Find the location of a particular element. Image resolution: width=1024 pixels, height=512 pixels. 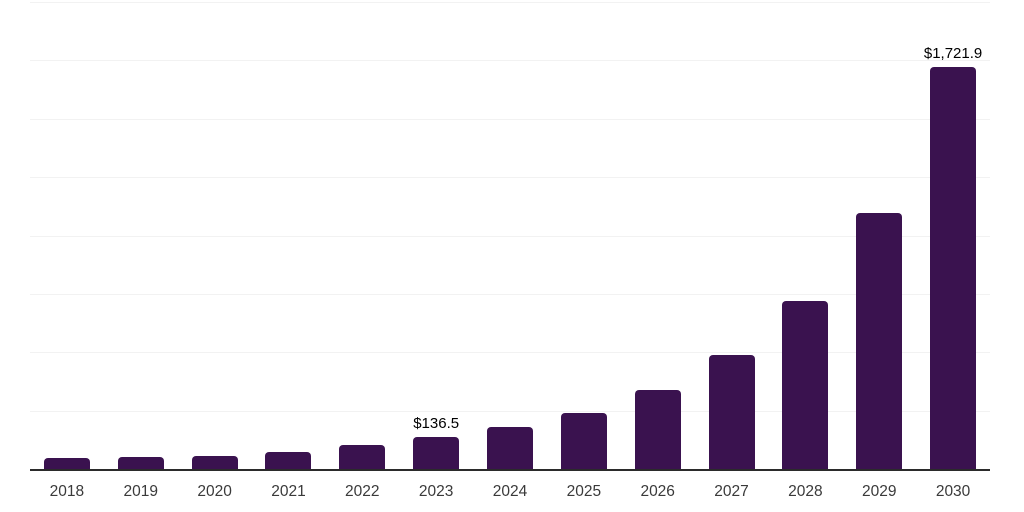

x-tick-label-2022: 2022 is located at coordinates (362, 491).